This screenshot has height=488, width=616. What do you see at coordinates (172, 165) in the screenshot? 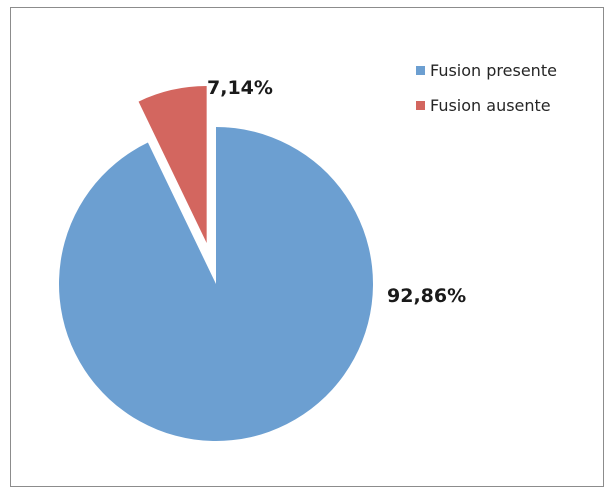
I see `pie-slice-fusion-ausente` at bounding box center [172, 165].